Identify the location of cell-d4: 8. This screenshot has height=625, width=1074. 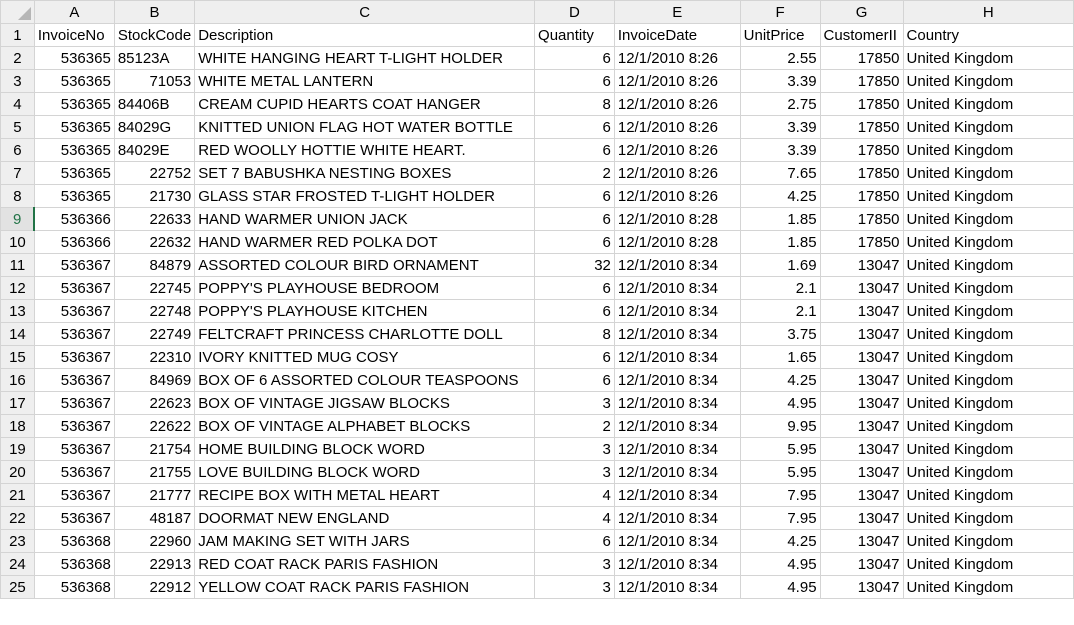
(574, 104).